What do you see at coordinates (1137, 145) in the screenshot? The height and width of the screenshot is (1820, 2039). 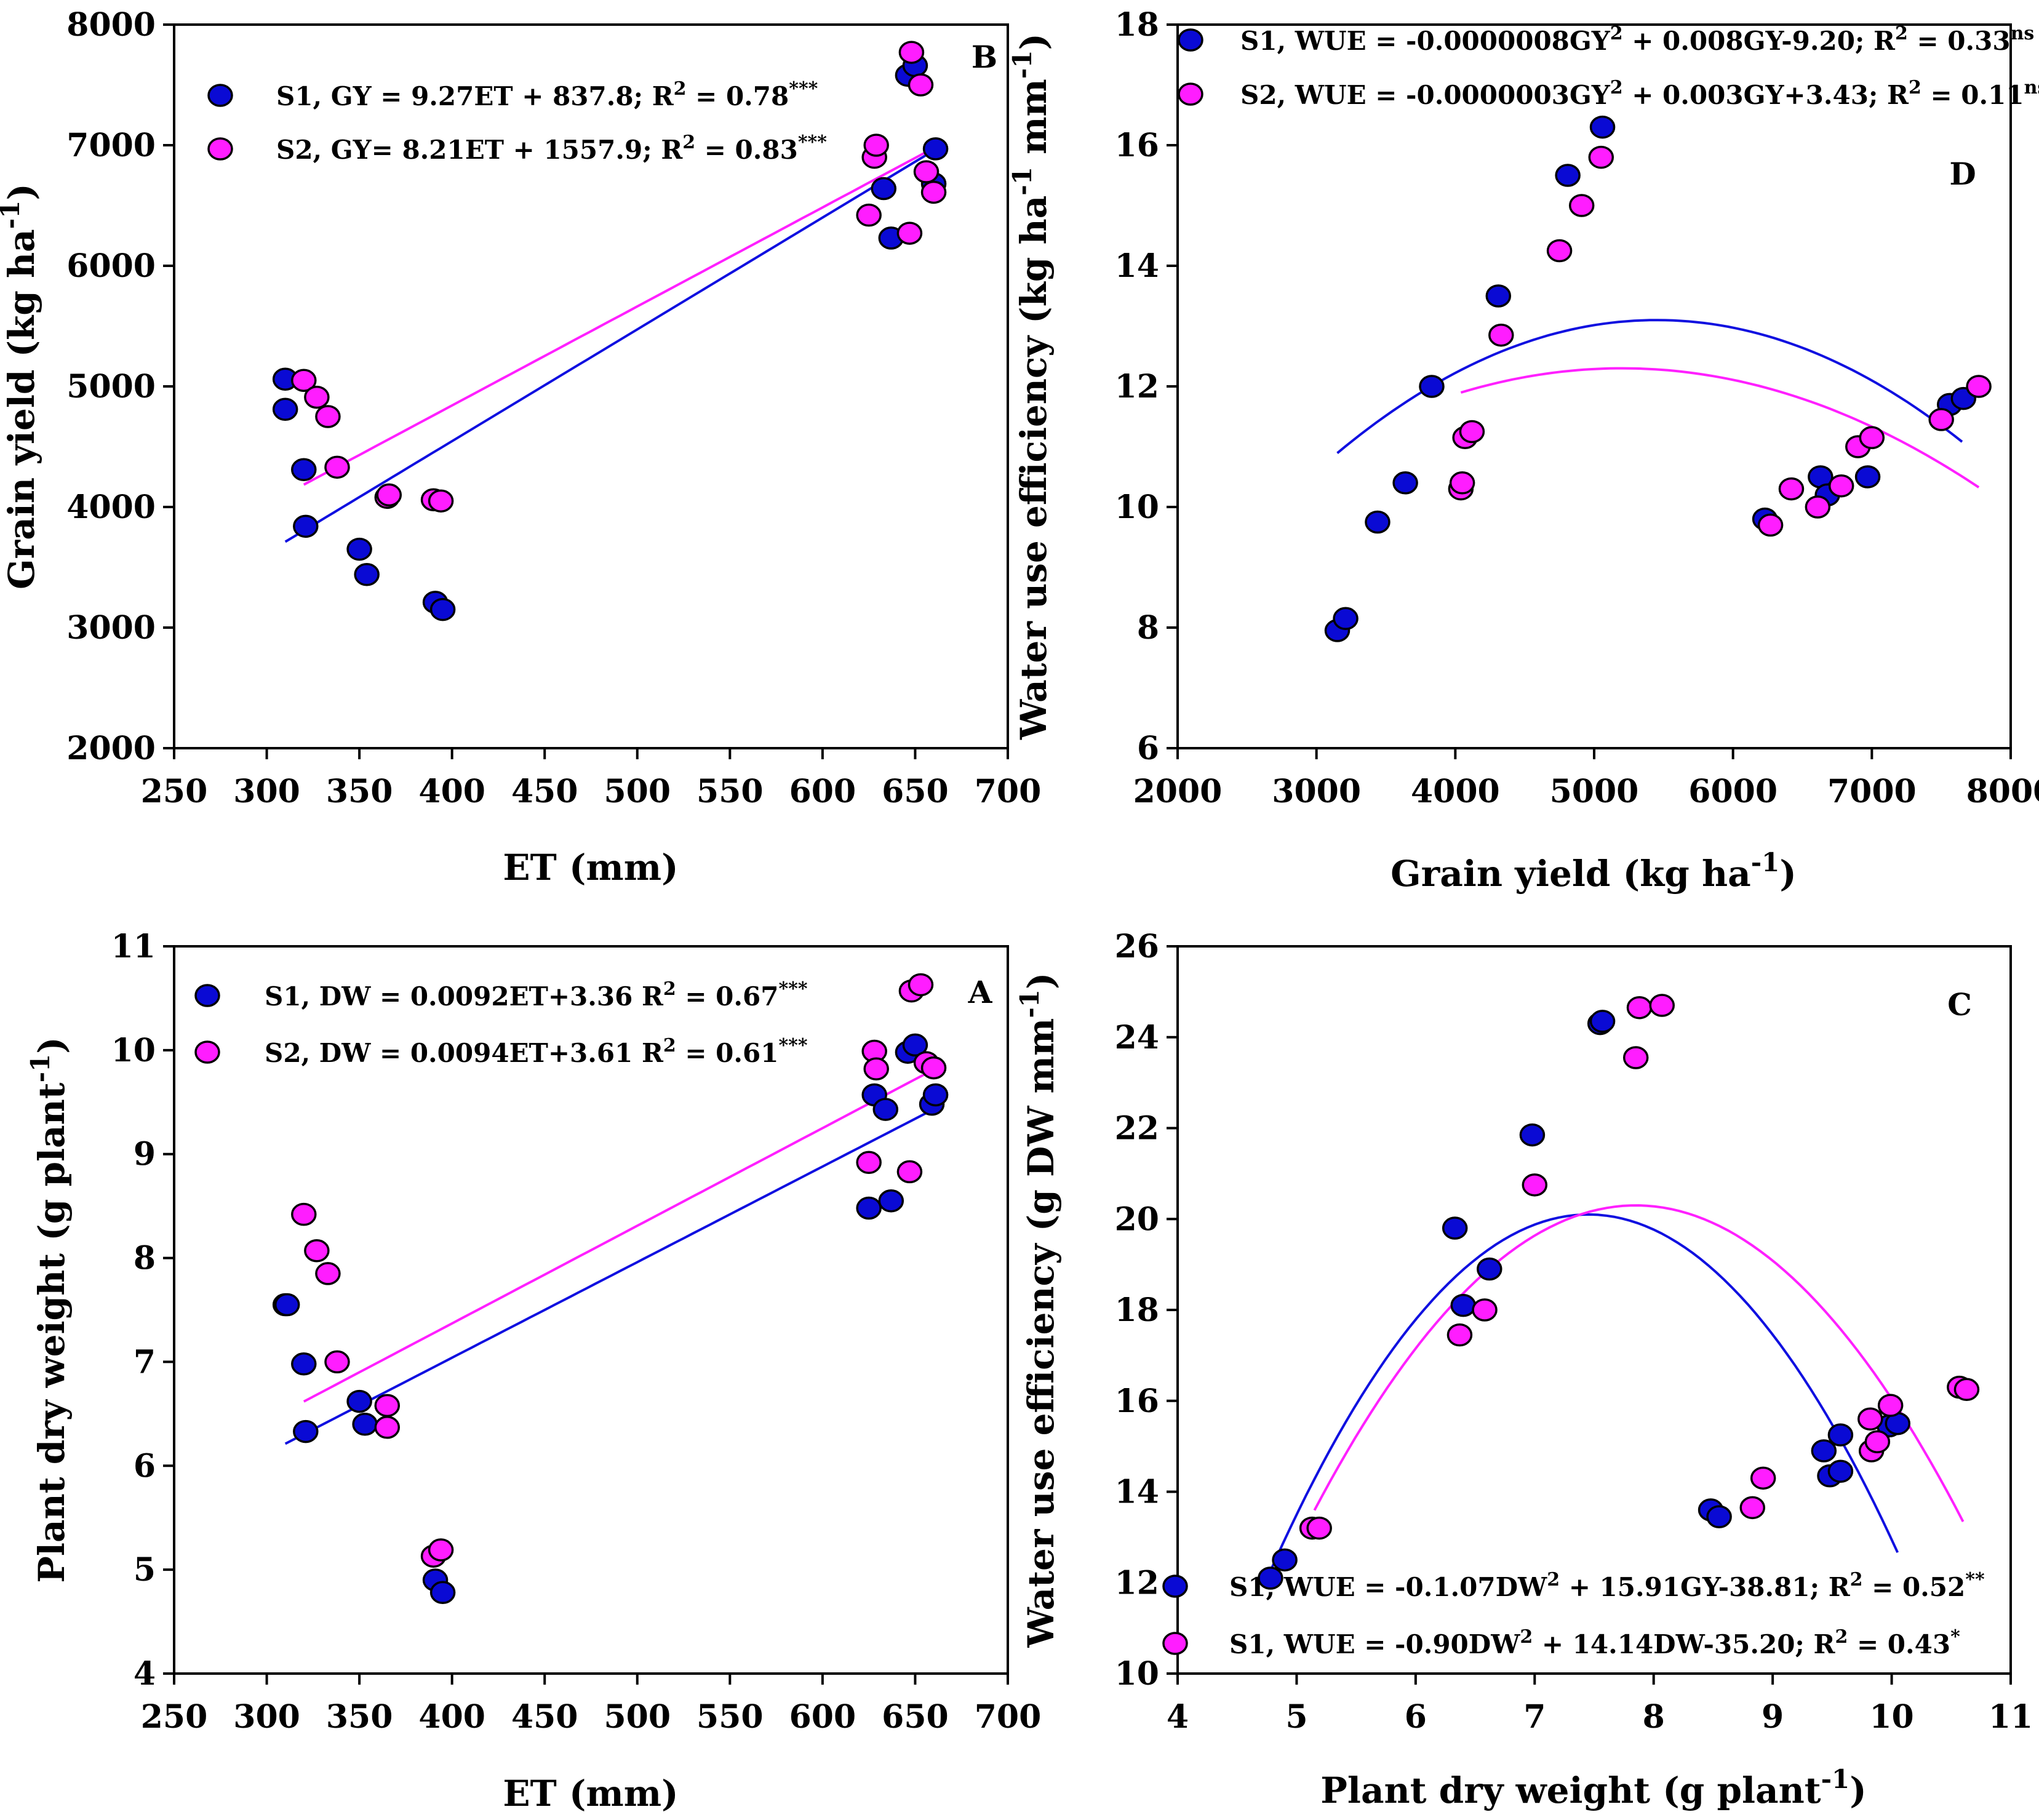 I see `y-tick-label: 16` at bounding box center [1137, 145].